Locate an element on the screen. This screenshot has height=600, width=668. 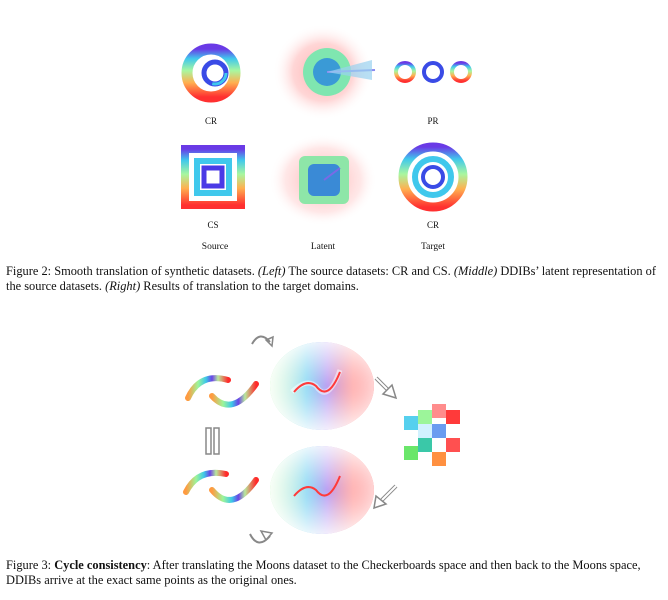
latent-cloud-bottom-plot is located at coordinates (322, 490).